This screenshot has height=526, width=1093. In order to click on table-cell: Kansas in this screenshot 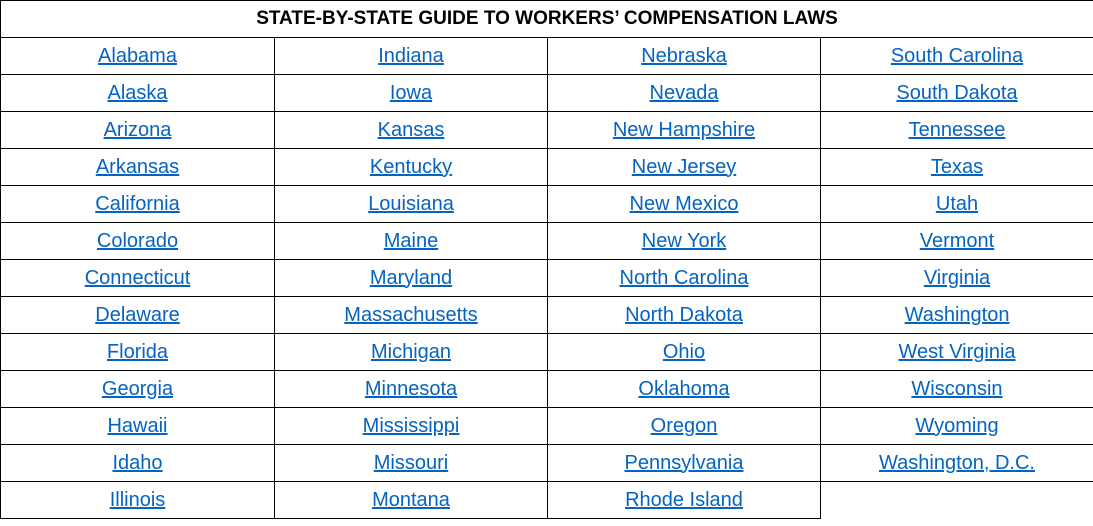, I will do `click(411, 130)`.